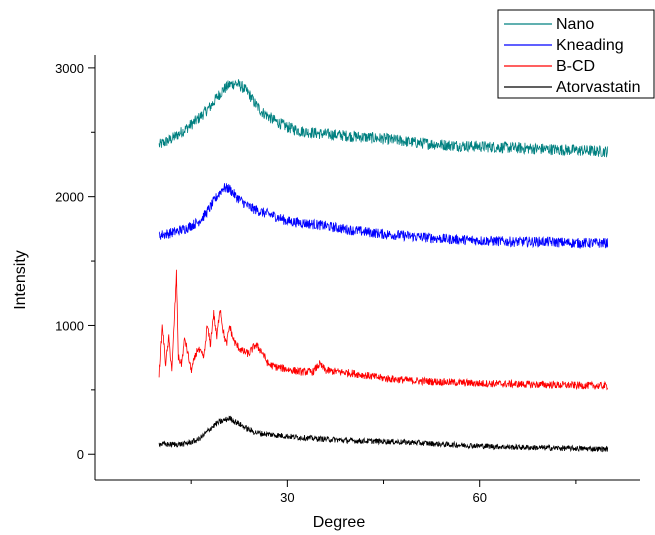 Image resolution: width=655 pixels, height=535 pixels. I want to click on series-nano, so click(383, 118).